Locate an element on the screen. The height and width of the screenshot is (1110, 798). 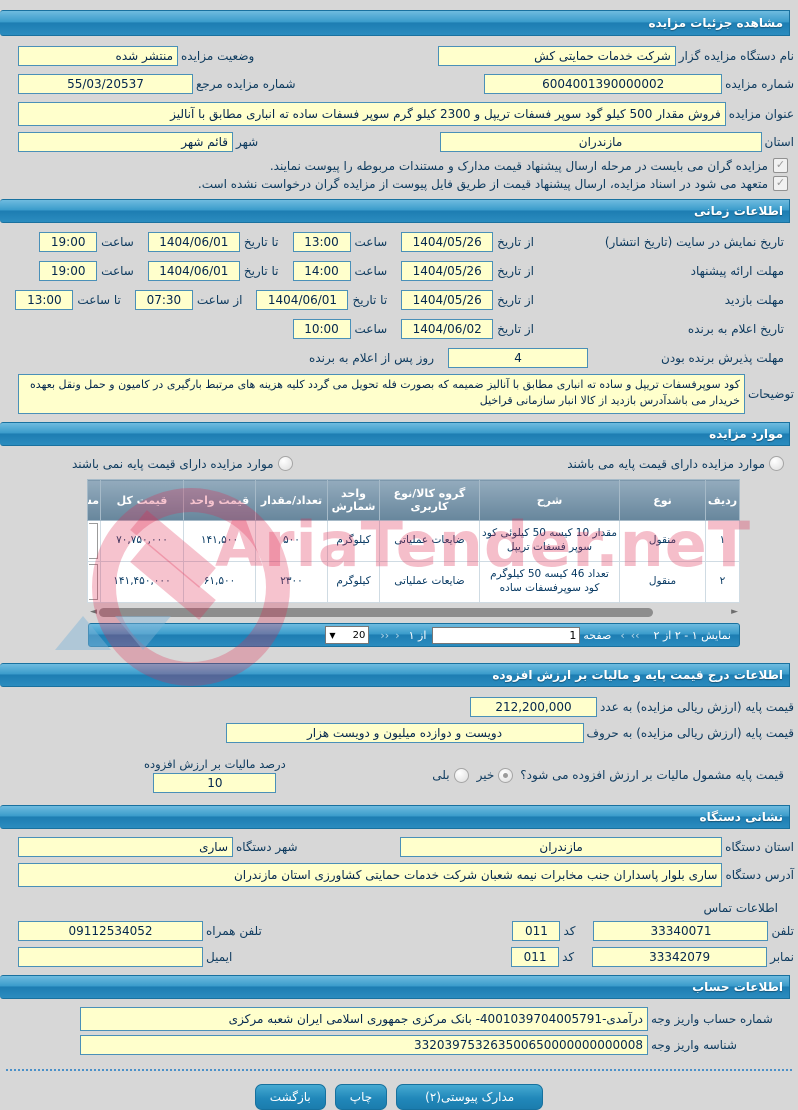
announce-time-field: 10:00 is located at coordinates (321, 329).